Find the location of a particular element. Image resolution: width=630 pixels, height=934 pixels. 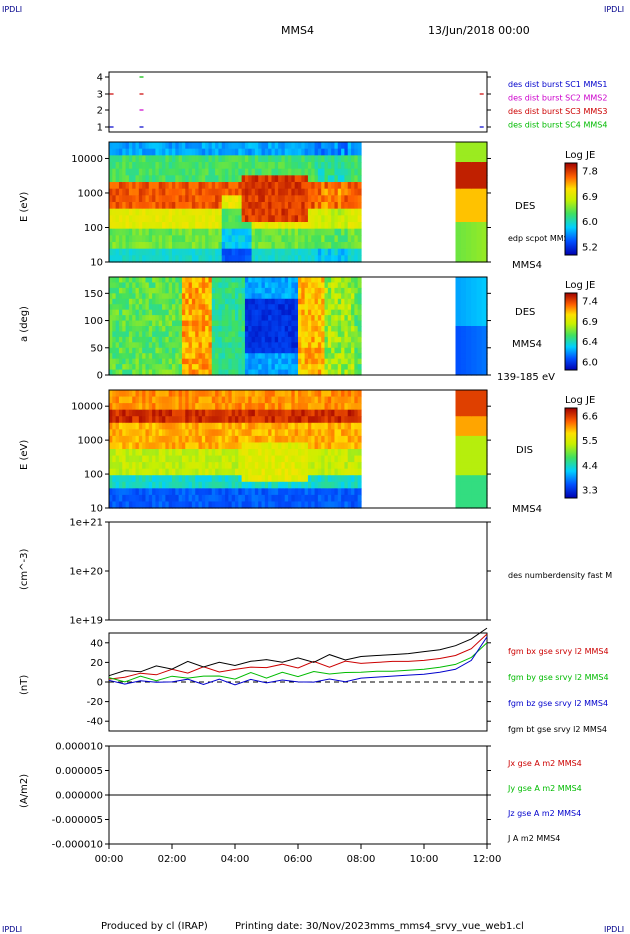

des-energy-colorbar-title: Log JE is located at coordinates (580, 155).